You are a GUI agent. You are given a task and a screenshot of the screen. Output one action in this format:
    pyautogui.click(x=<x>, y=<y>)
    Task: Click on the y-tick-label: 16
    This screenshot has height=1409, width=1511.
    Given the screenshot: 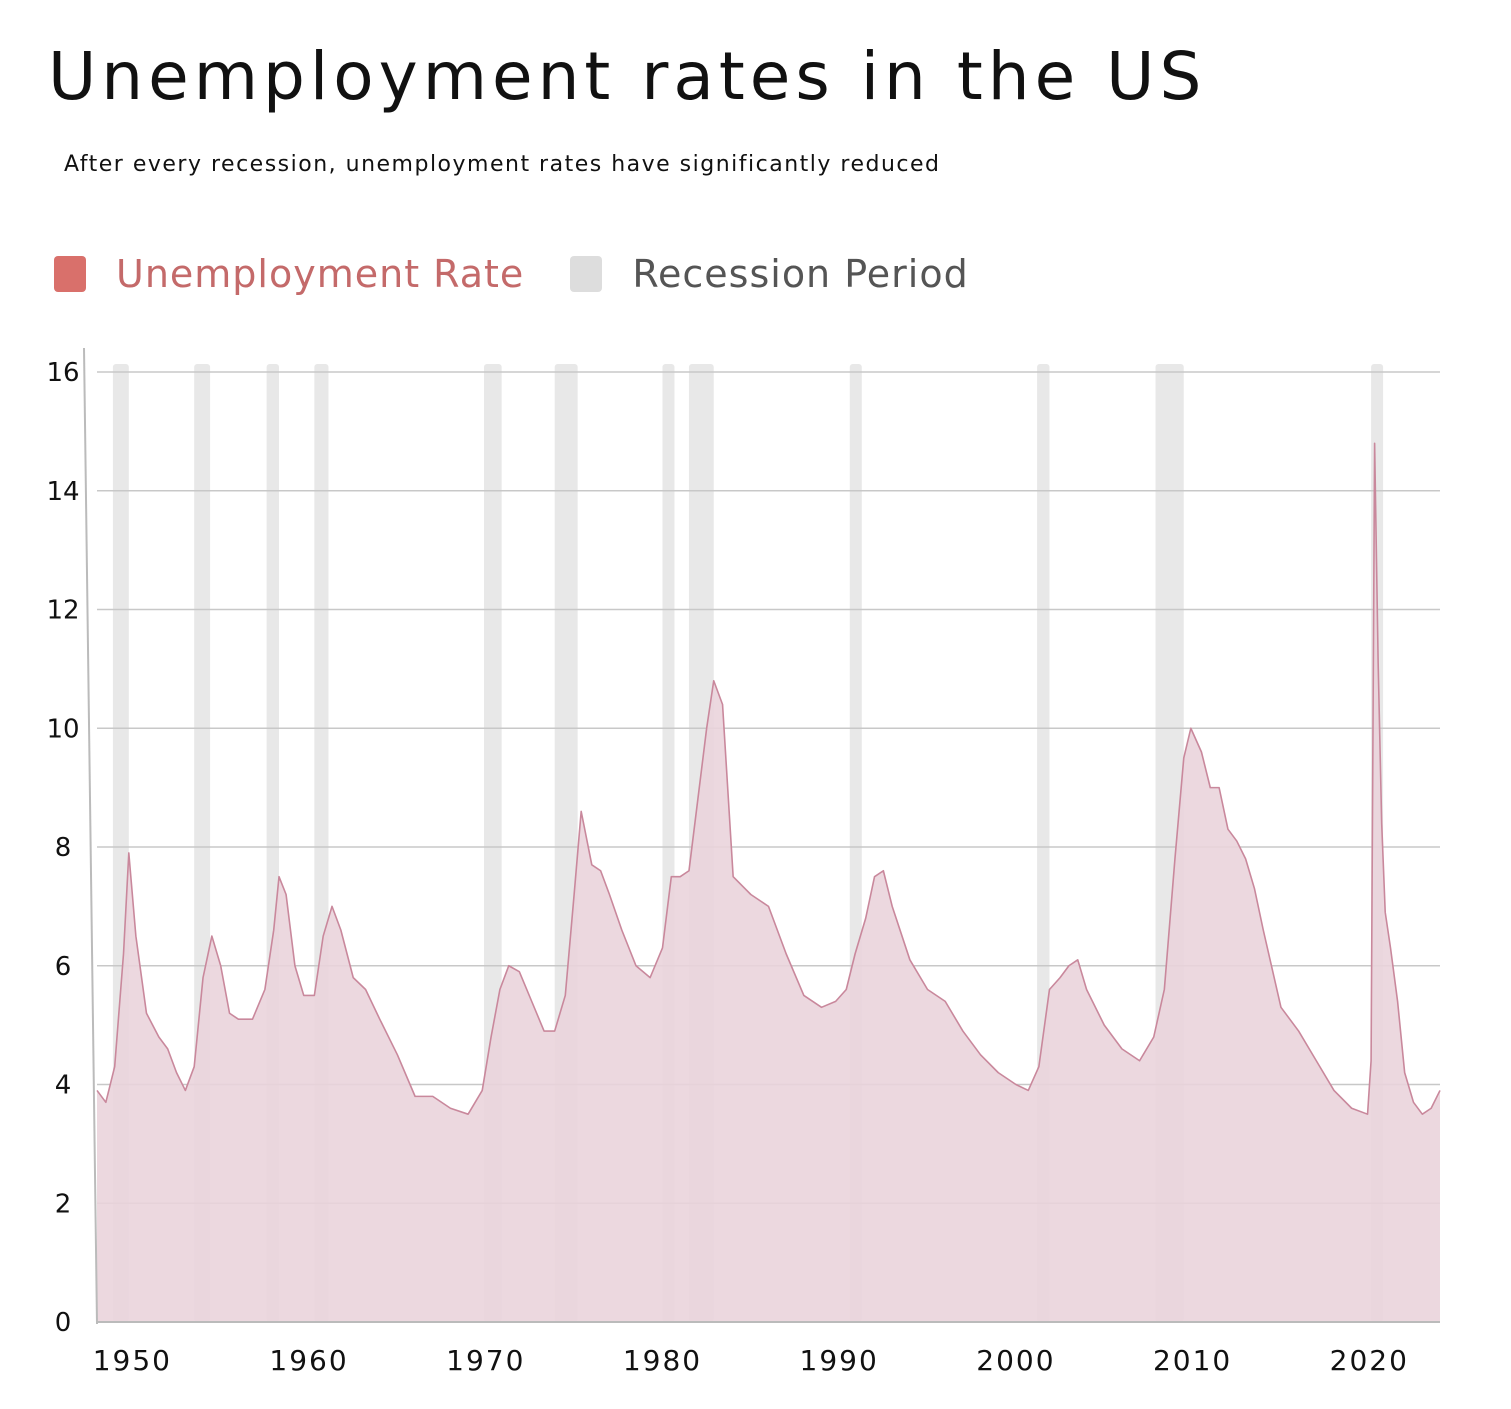 What is the action you would take?
    pyautogui.click(x=62, y=373)
    